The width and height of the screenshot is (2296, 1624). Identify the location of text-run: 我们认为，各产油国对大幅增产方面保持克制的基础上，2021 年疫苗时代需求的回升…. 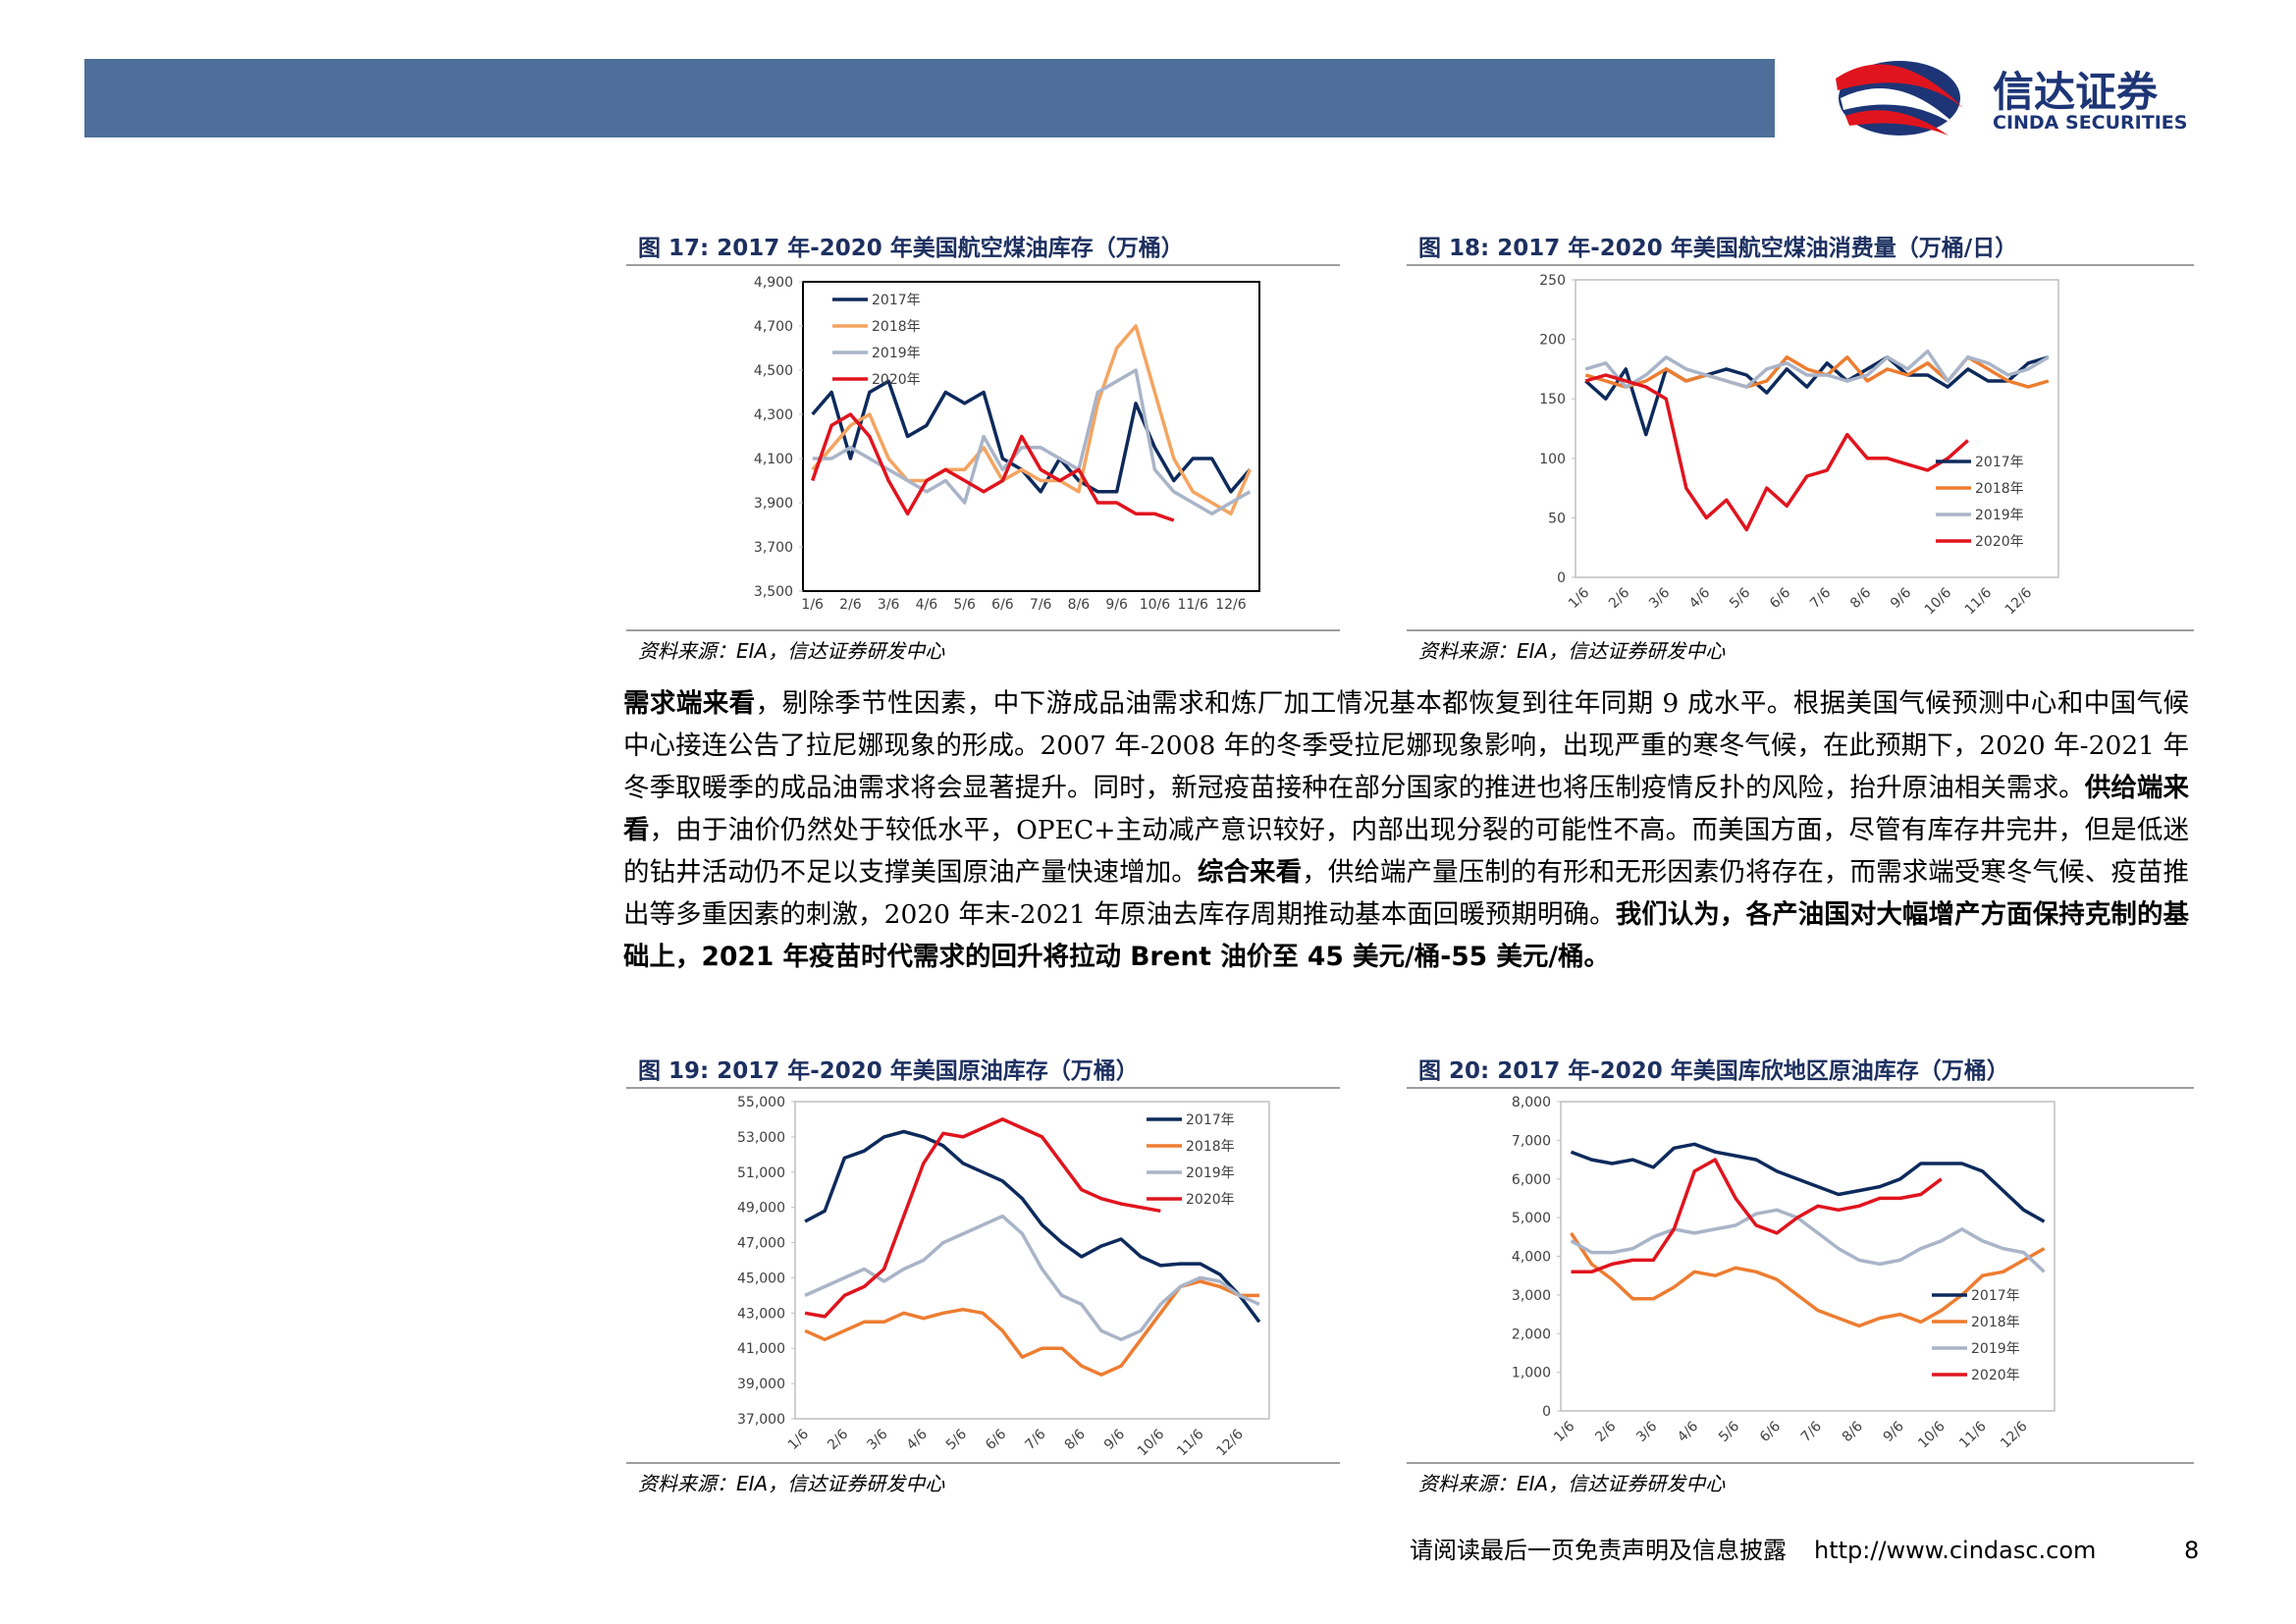
(1406, 935).